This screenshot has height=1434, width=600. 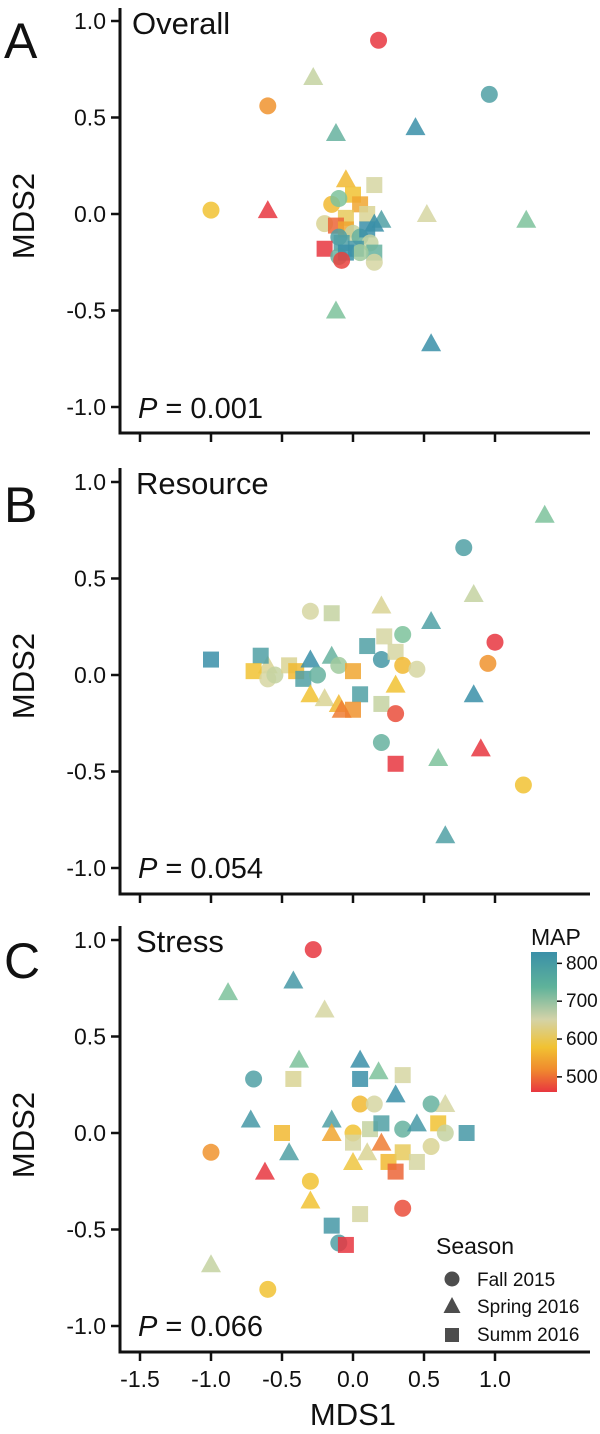 What do you see at coordinates (20, 505) in the screenshot?
I see `panel-letter-b: B` at bounding box center [20, 505].